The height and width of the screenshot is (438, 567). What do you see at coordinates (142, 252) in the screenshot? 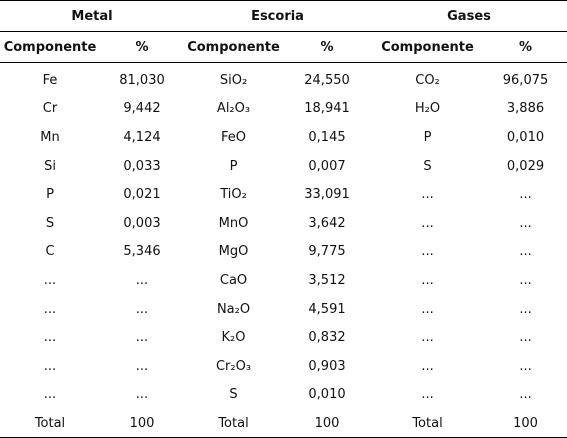
I see `metal-percent-cell: 5,346` at bounding box center [142, 252].